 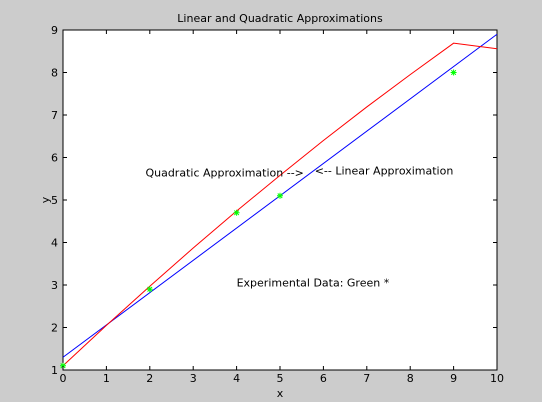 I want to click on x-tick-label: 7, so click(x=366, y=378).